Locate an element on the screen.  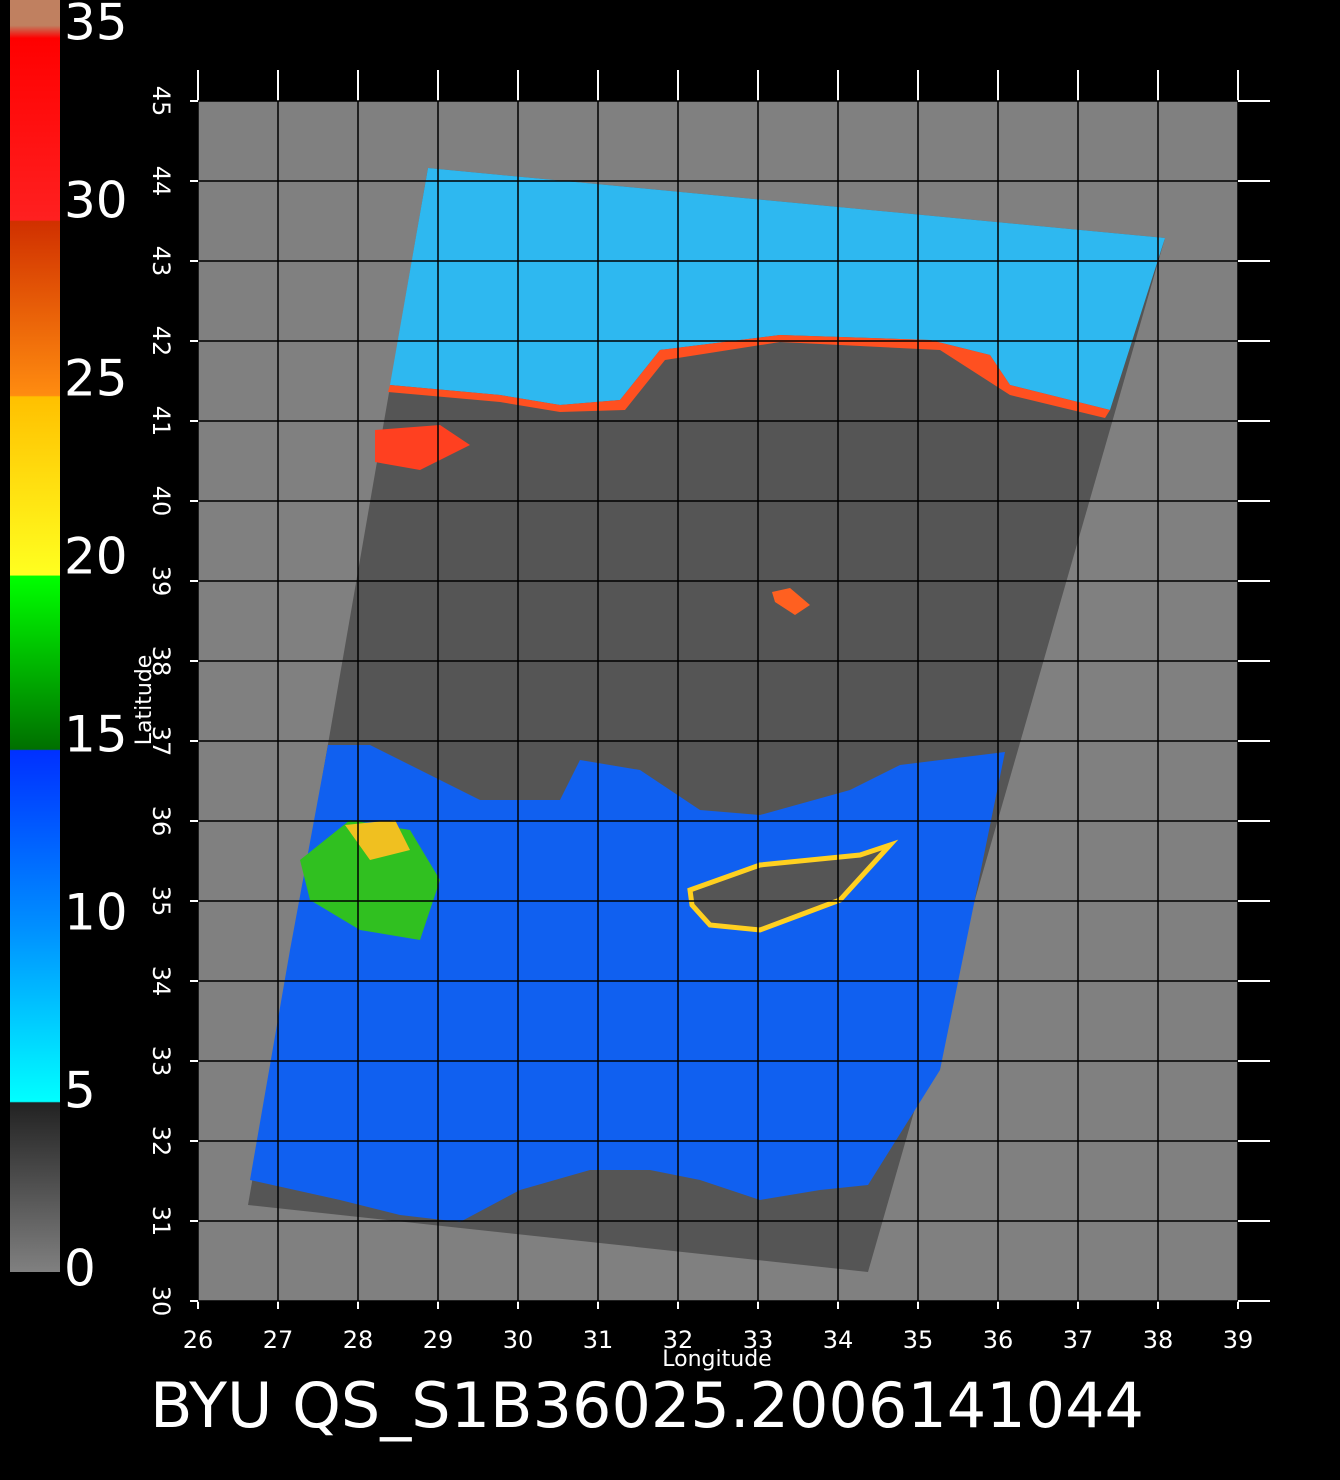
colorbar-tick-label: 10 is located at coordinates (96, 913).